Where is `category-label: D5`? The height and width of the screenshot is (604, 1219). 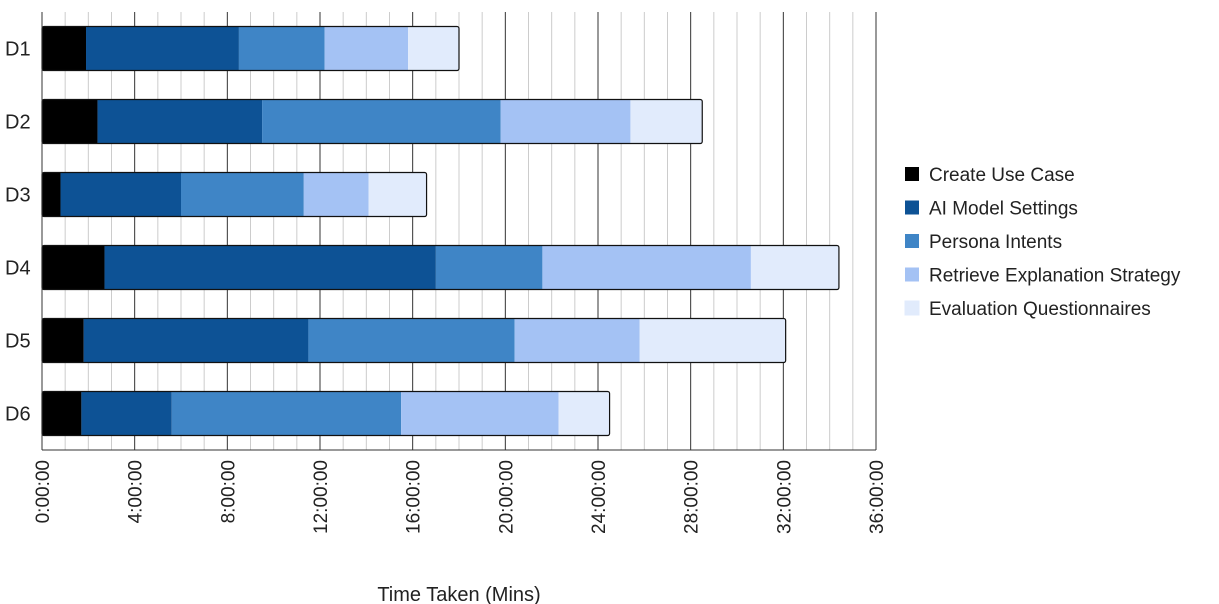
category-label: D5 is located at coordinates (18, 342).